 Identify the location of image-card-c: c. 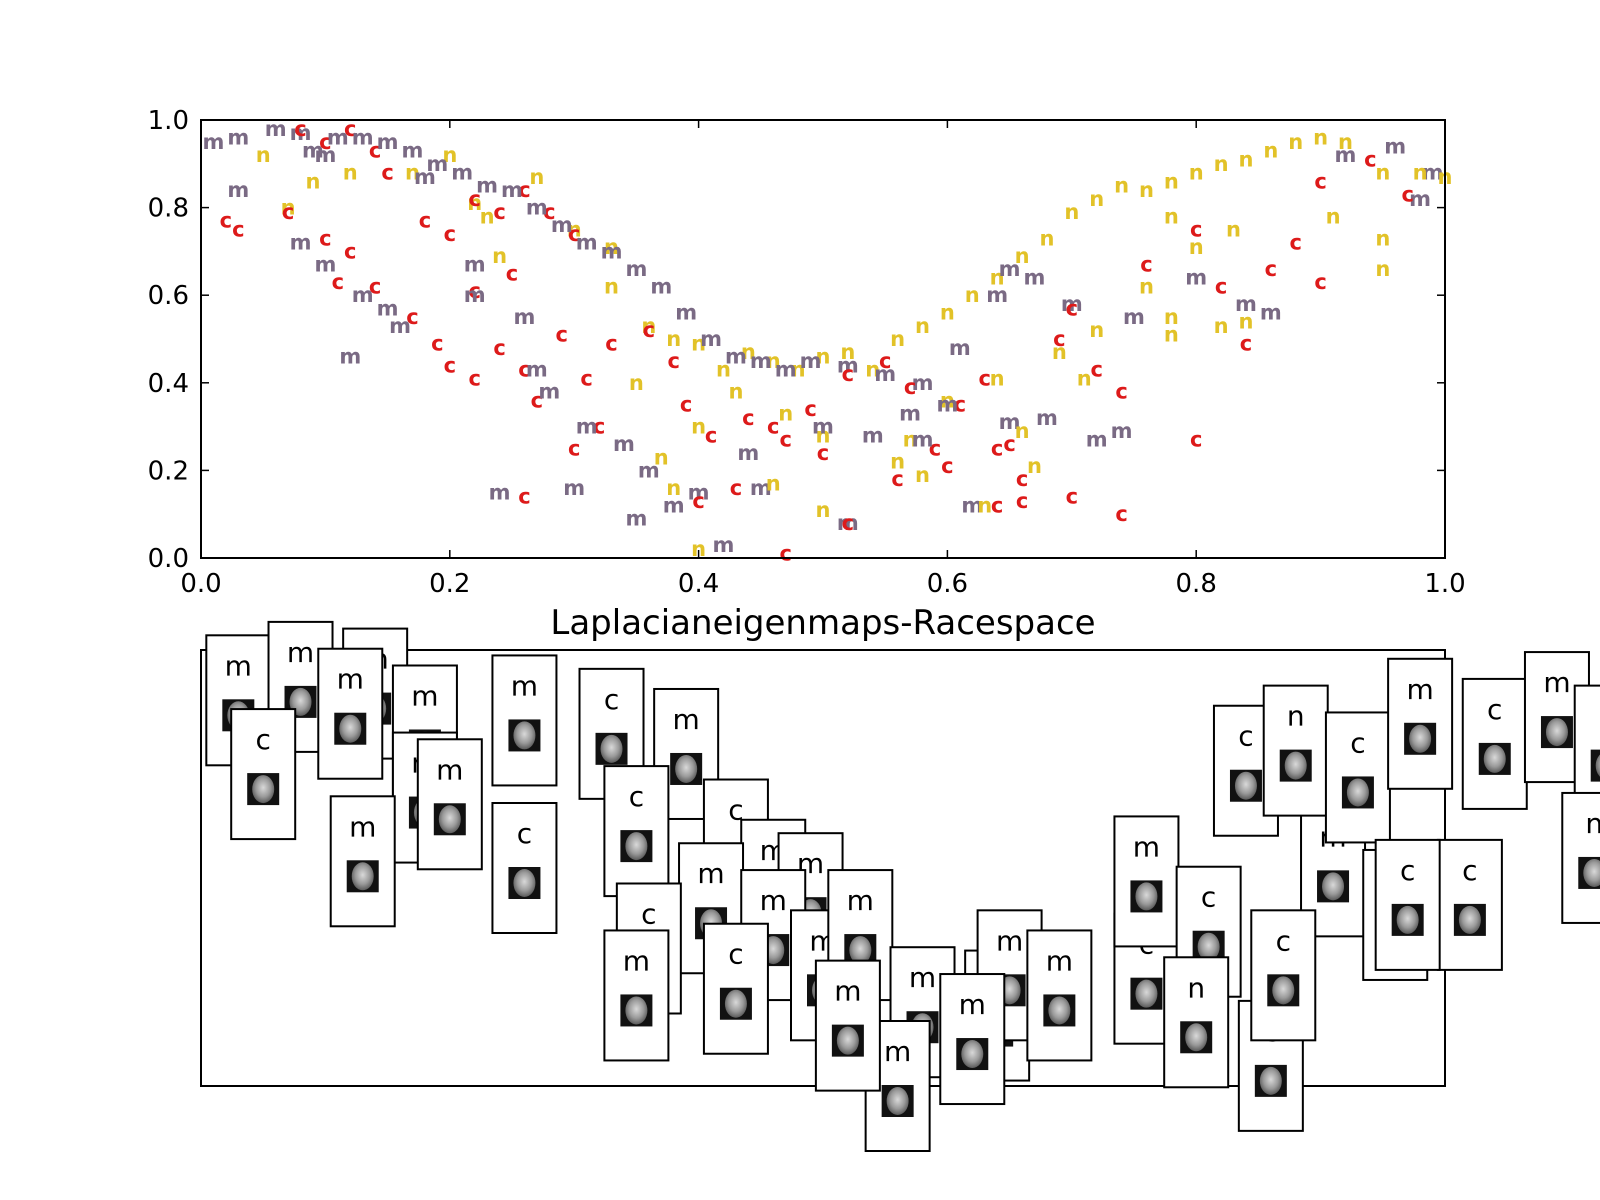
(524, 868).